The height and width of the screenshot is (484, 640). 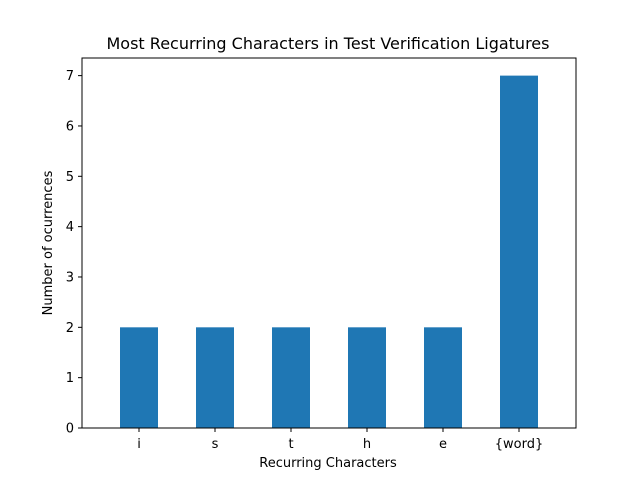 What do you see at coordinates (74, 253) in the screenshot?
I see `y-ticks-group: 0 1 2 3 4 5 6 7` at bounding box center [74, 253].